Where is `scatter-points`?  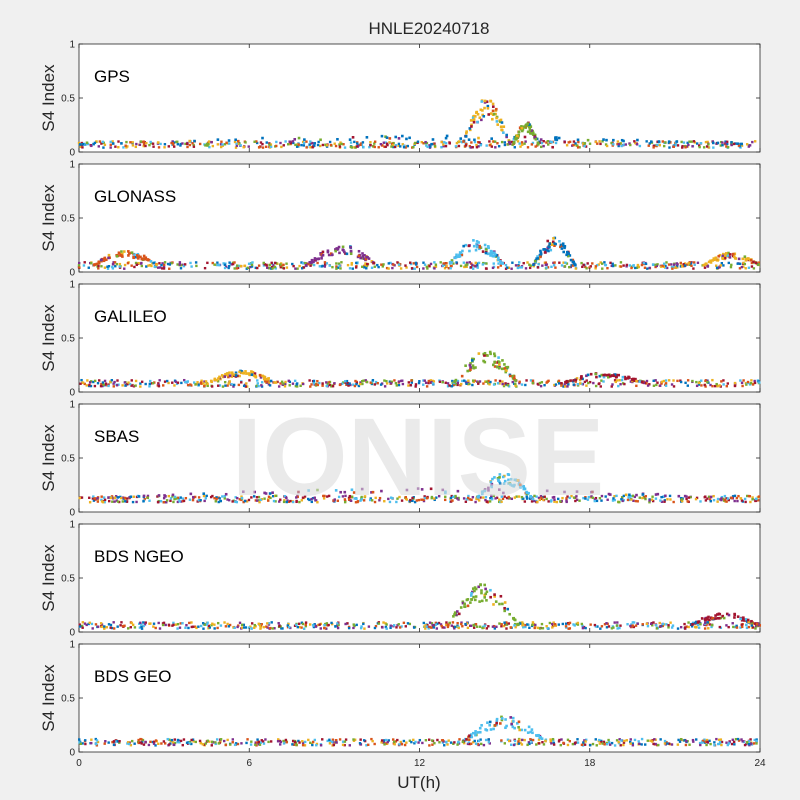
scatter-points is located at coordinates (419, 488).